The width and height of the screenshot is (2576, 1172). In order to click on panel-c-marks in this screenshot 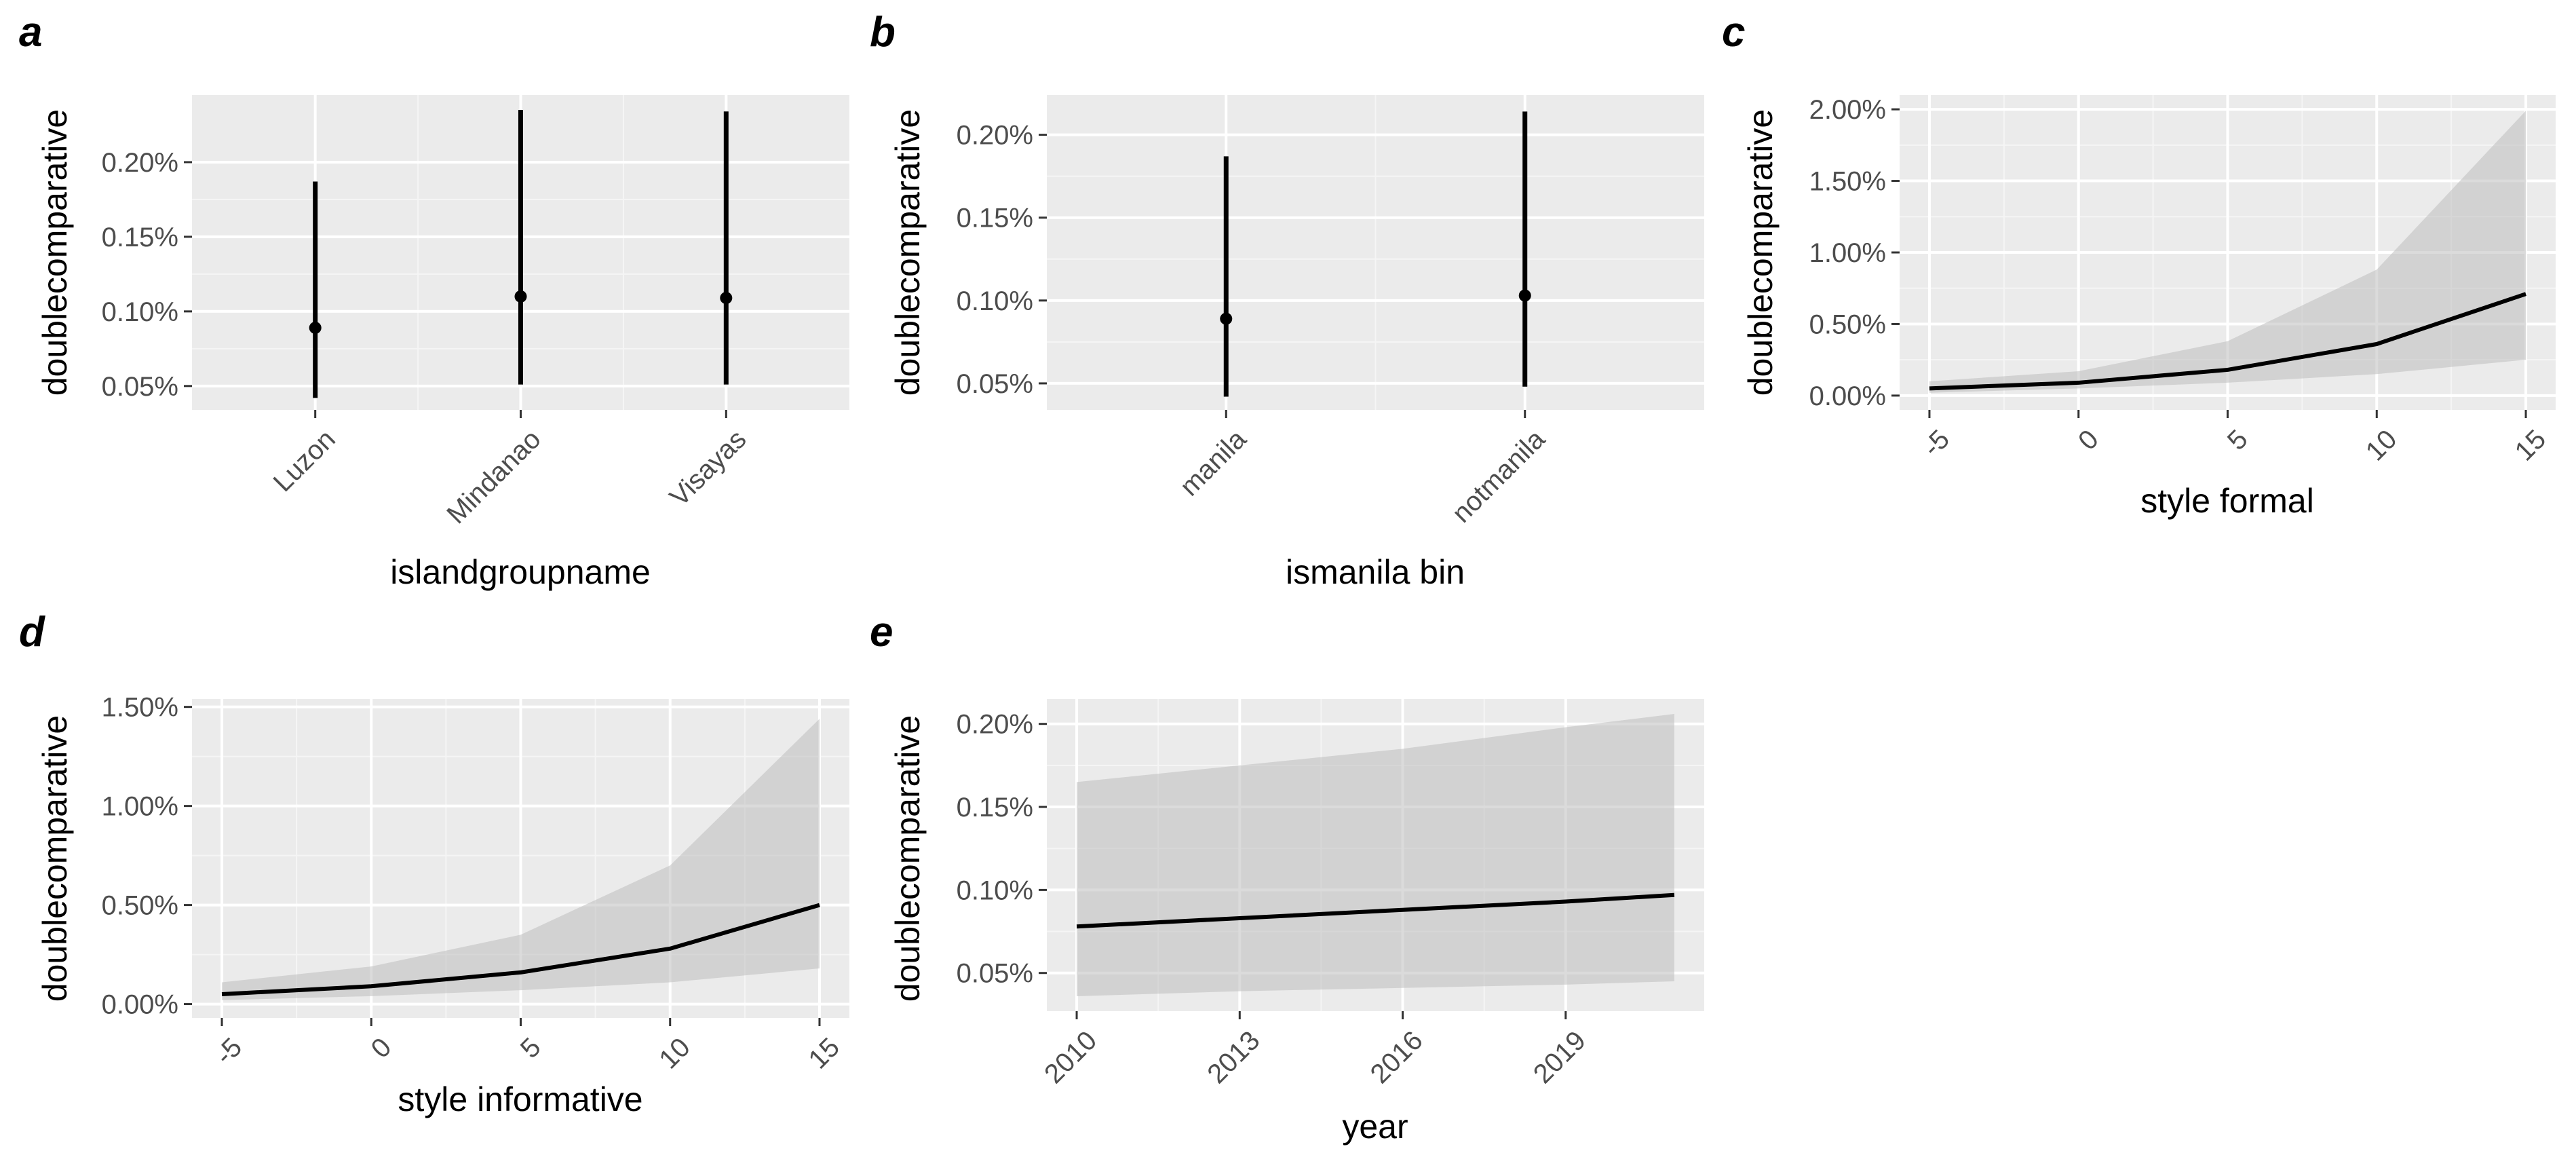, I will do `click(2228, 252)`.